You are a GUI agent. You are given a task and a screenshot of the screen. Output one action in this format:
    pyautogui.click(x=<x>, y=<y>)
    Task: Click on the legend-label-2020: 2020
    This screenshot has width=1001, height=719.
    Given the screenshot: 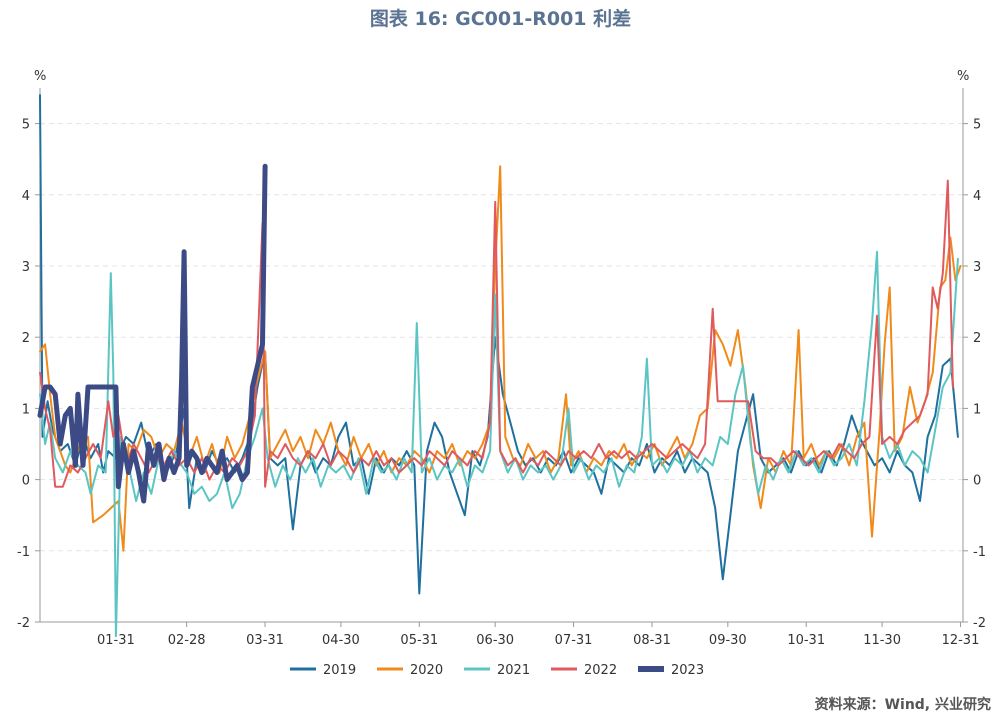 What is the action you would take?
    pyautogui.click(x=426, y=670)
    